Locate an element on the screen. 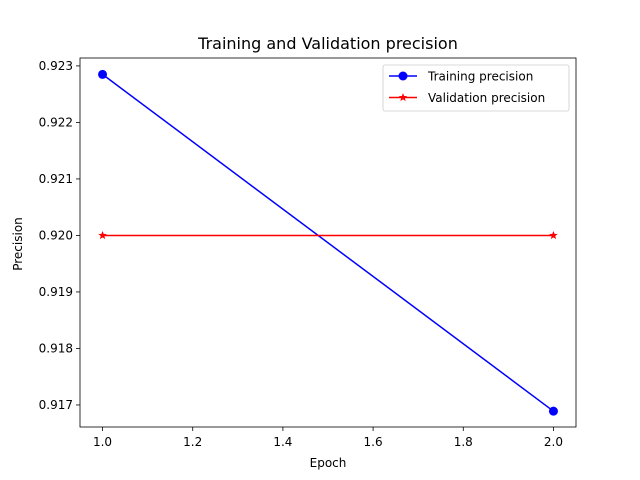 The height and width of the screenshot is (480, 640). x-tick-label: 2.0 is located at coordinates (553, 442).